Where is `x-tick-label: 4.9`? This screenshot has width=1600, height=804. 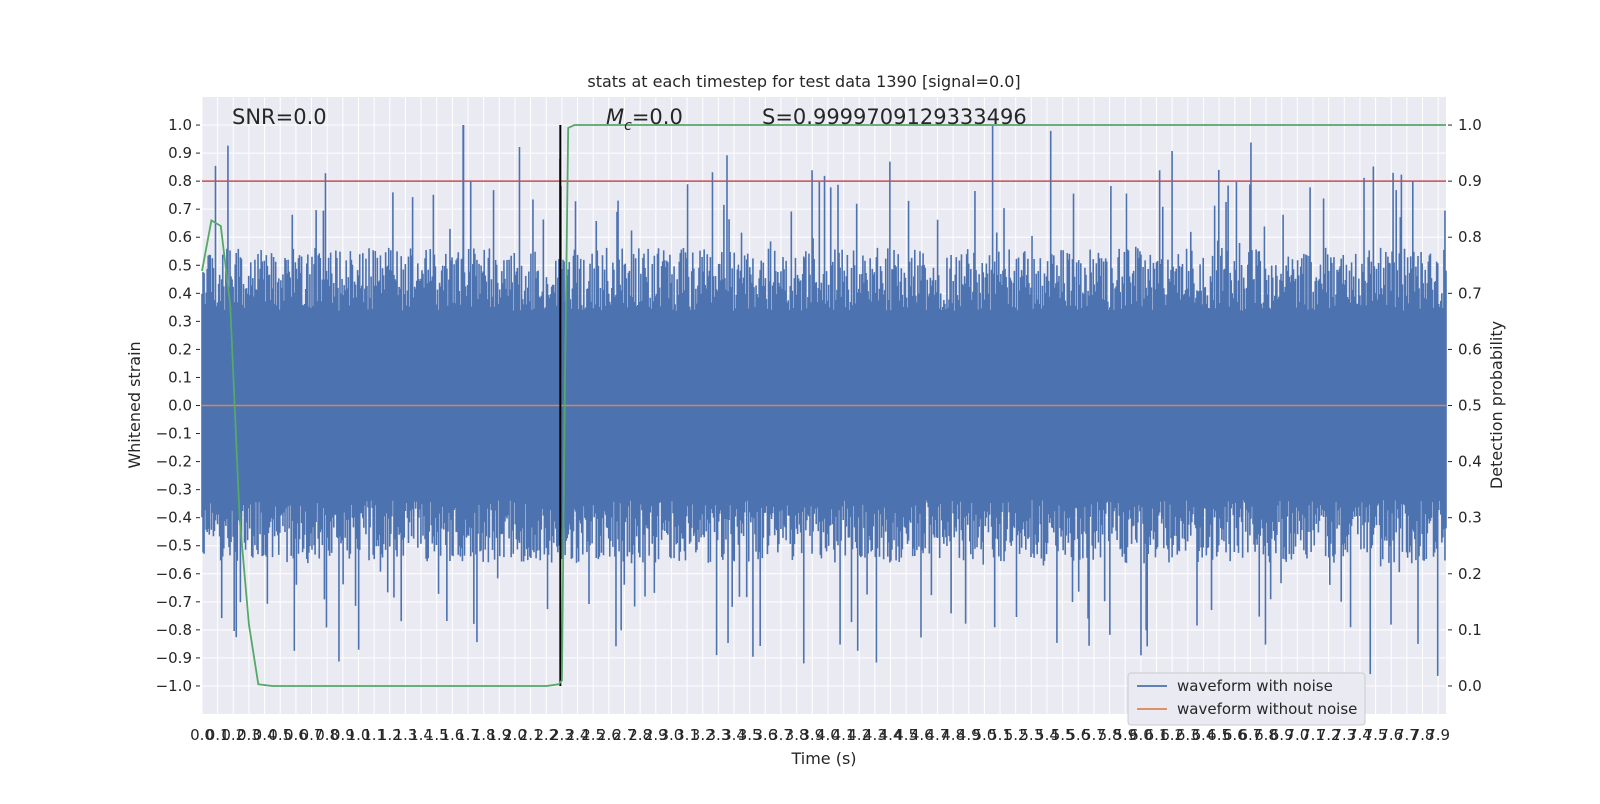 x-tick-label: 4.9 is located at coordinates (969, 735).